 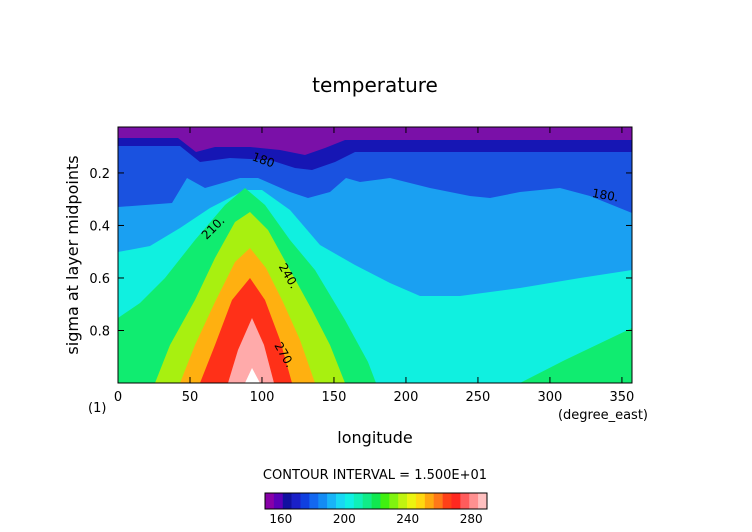 I want to click on contour-band-210-corner, so click(x=576, y=355).